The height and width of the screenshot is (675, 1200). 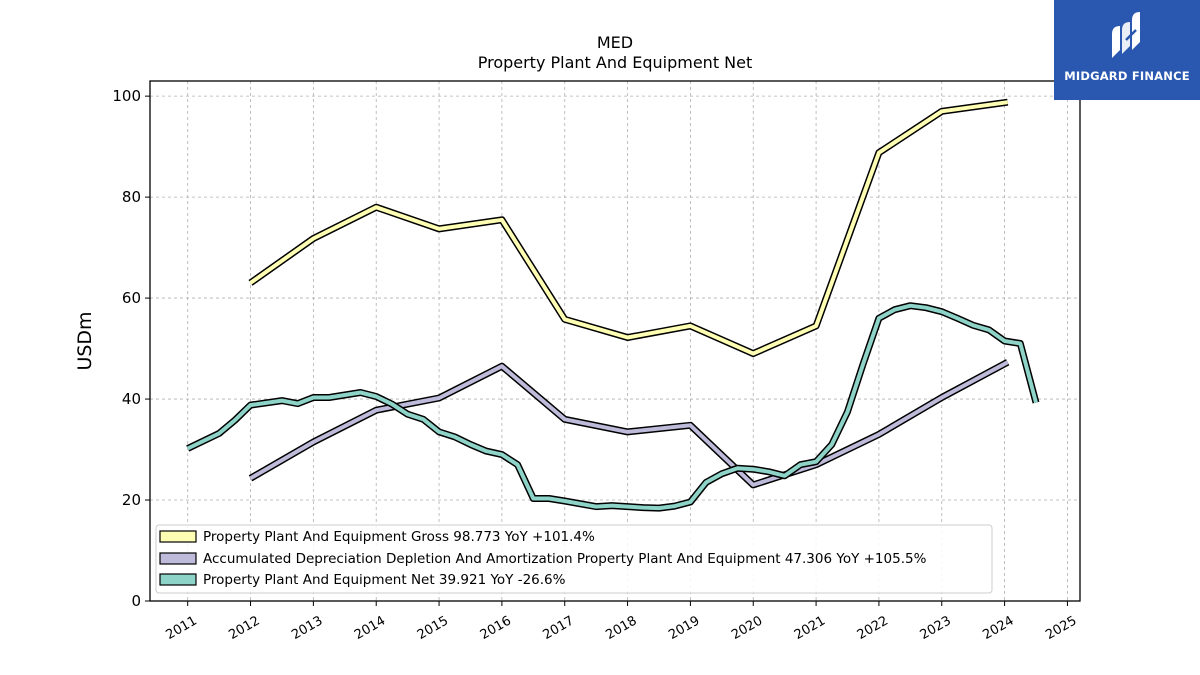 I want to click on x-tick-label: 2019, so click(x=684, y=628).